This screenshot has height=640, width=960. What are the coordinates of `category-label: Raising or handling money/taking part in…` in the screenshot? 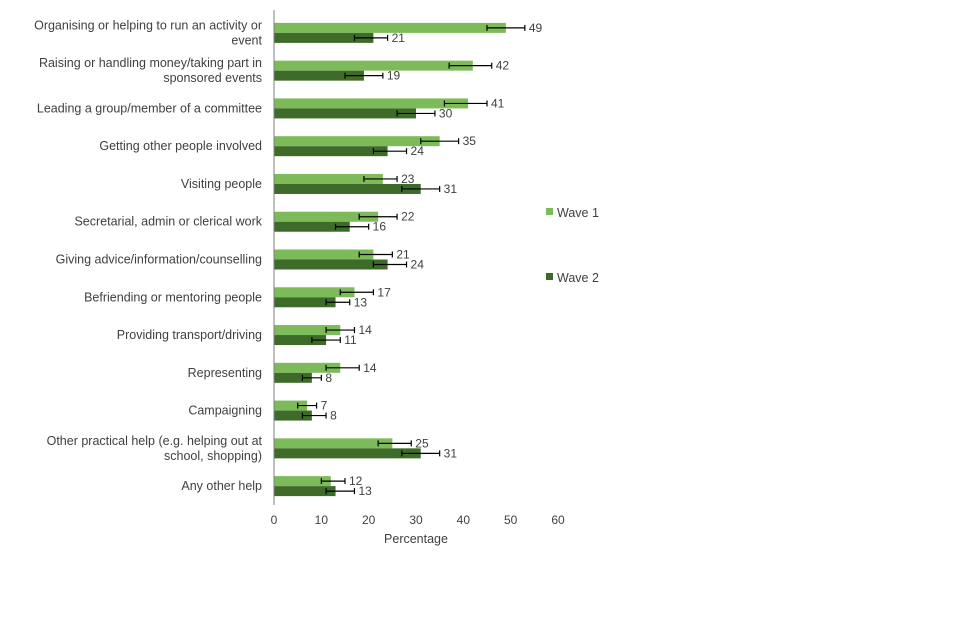 It's located at (150, 70).